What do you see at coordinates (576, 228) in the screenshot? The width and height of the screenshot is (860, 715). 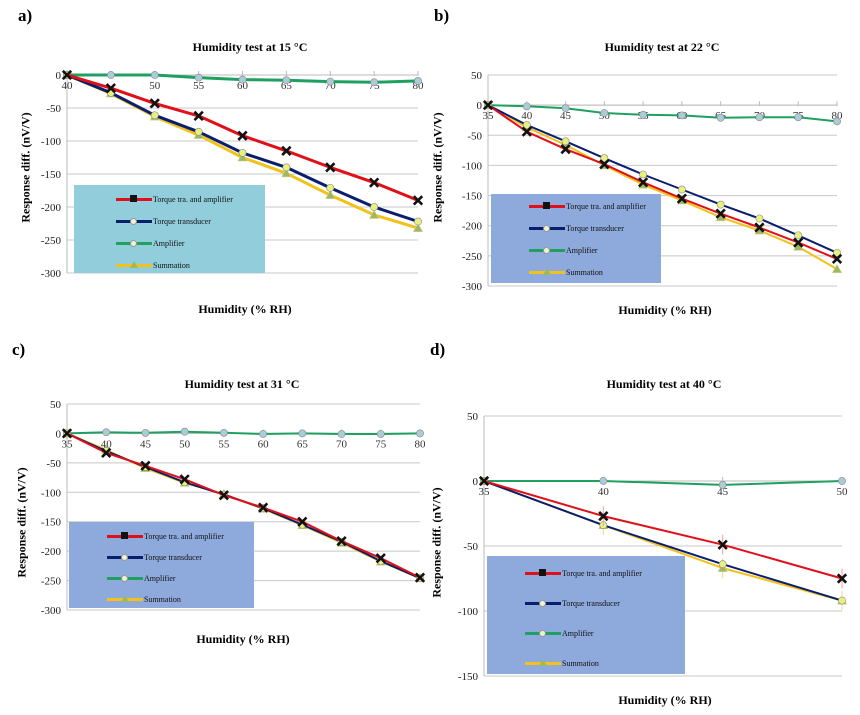 I see `legend-item: Torque transducer` at bounding box center [576, 228].